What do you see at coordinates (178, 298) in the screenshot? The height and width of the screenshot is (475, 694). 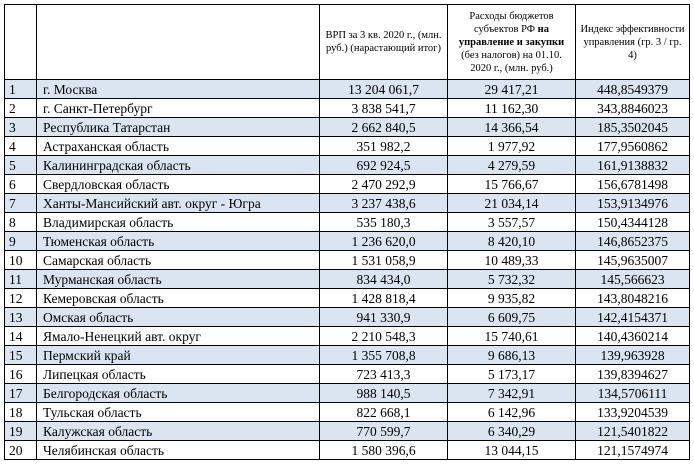 I see `region-name: Кемеровская область` at bounding box center [178, 298].